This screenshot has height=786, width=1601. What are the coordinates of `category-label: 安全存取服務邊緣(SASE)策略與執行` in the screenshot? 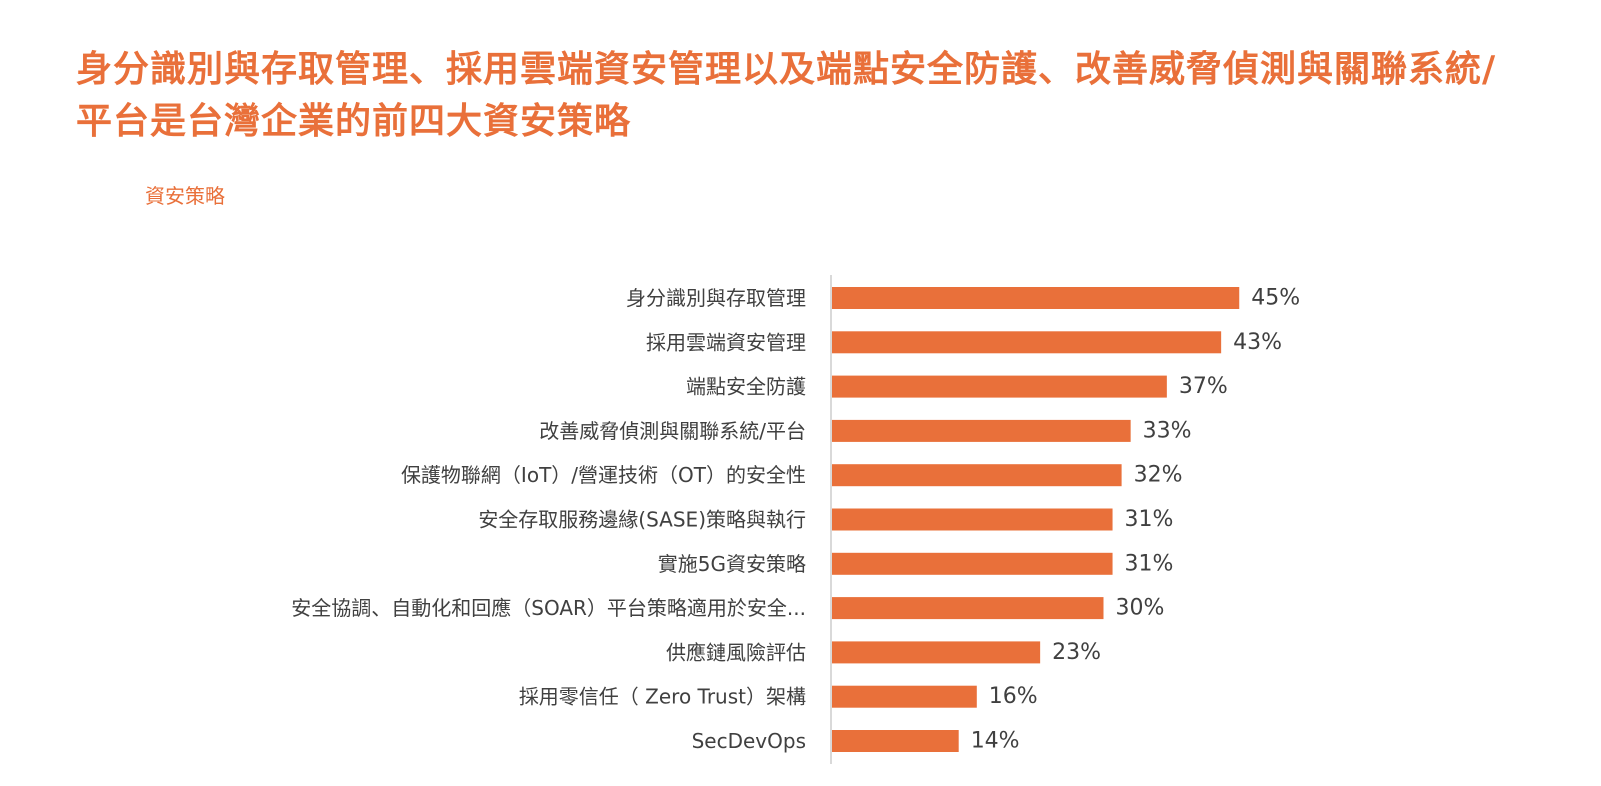 It's located at (642, 520).